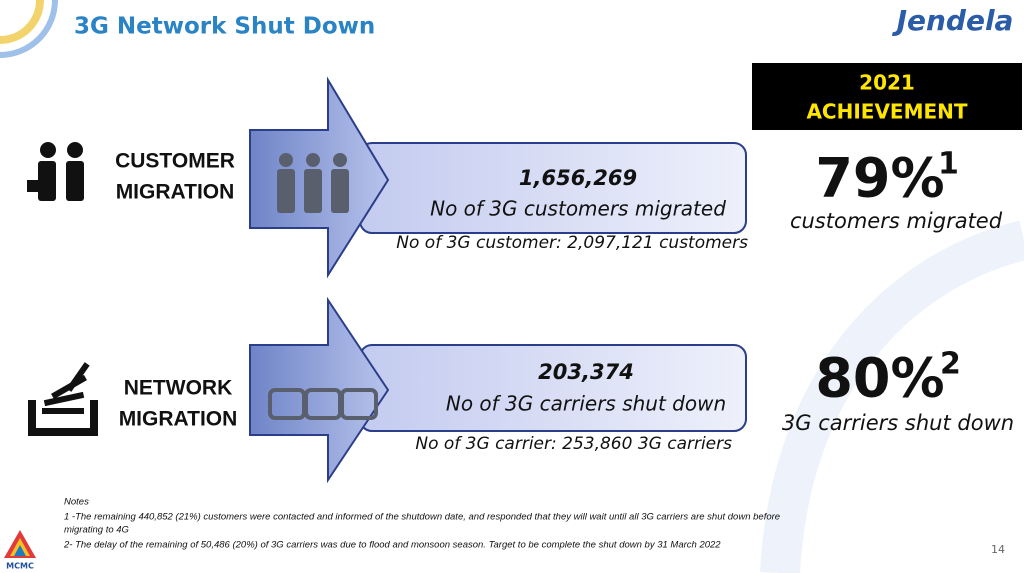 The width and height of the screenshot is (1024, 573). I want to click on description: No of 3G customers migrated, so click(578, 209).